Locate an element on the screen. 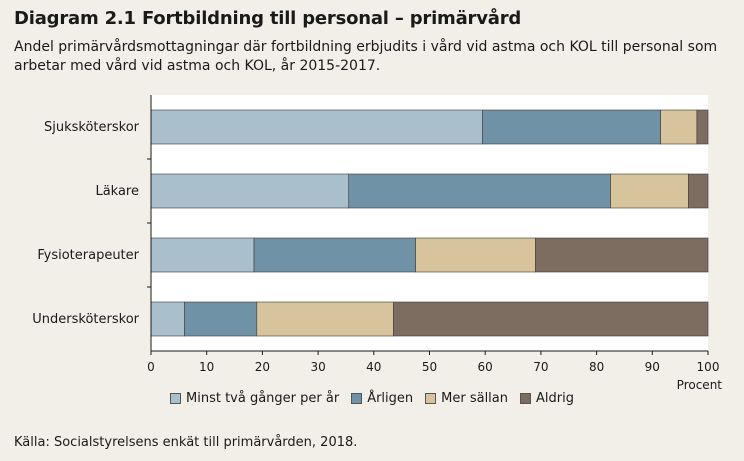 The width and height of the screenshot is (744, 461). legend-item: Aldrig is located at coordinates (547, 398).